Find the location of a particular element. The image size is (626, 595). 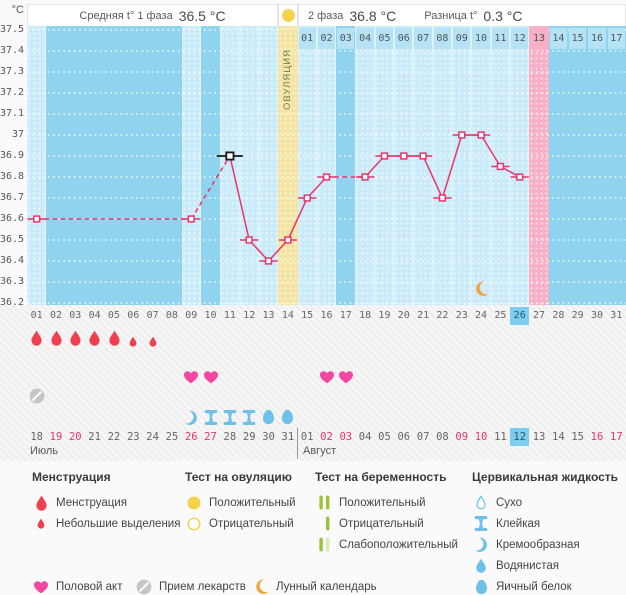

top-date-cell-aug-04: 04 is located at coordinates (365, 38).